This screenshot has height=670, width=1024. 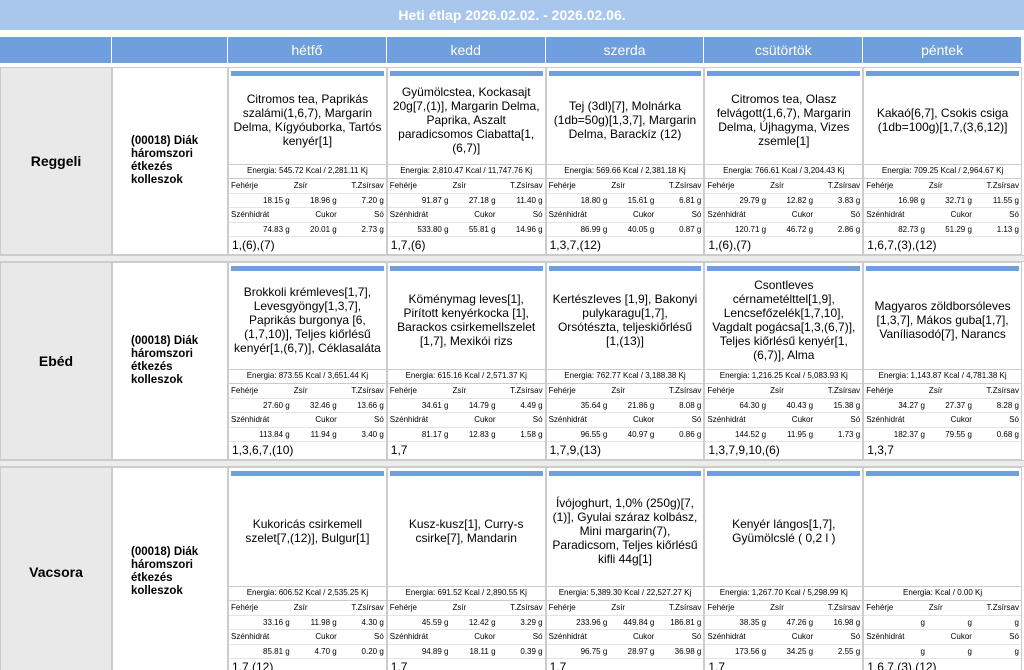 What do you see at coordinates (680, 406) in the screenshot?
I see `nutrient-value: 8.08 g` at bounding box center [680, 406].